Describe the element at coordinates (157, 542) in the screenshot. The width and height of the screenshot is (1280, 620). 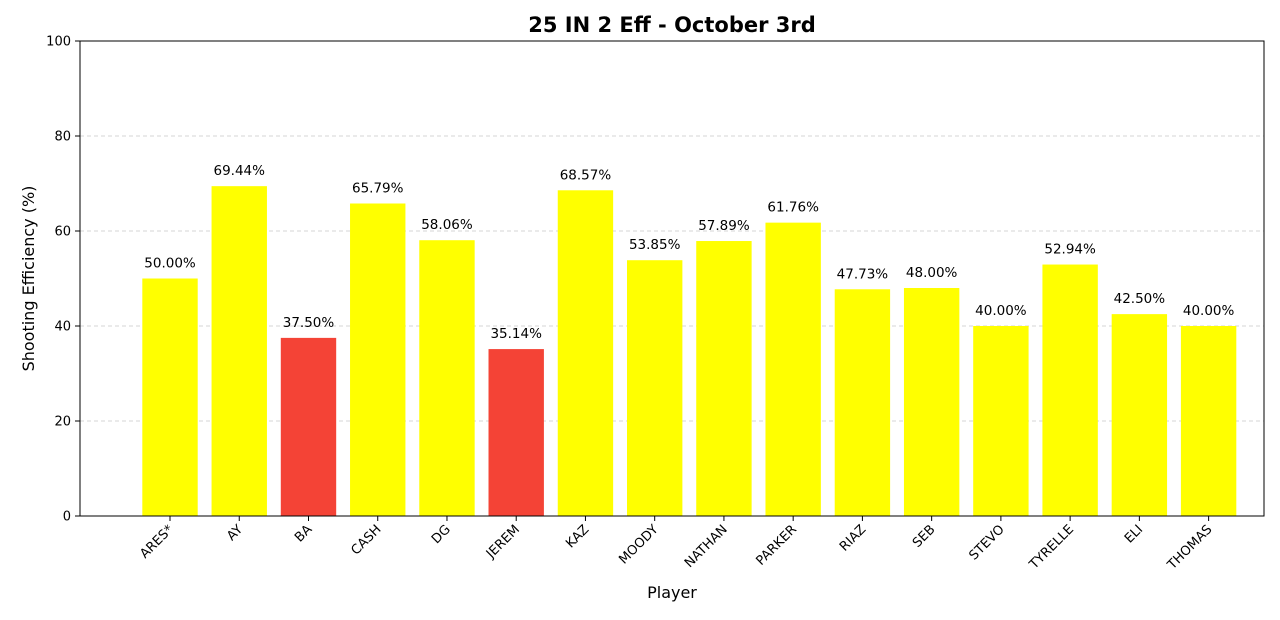
I see `x-tick-label: ARES*` at that location.